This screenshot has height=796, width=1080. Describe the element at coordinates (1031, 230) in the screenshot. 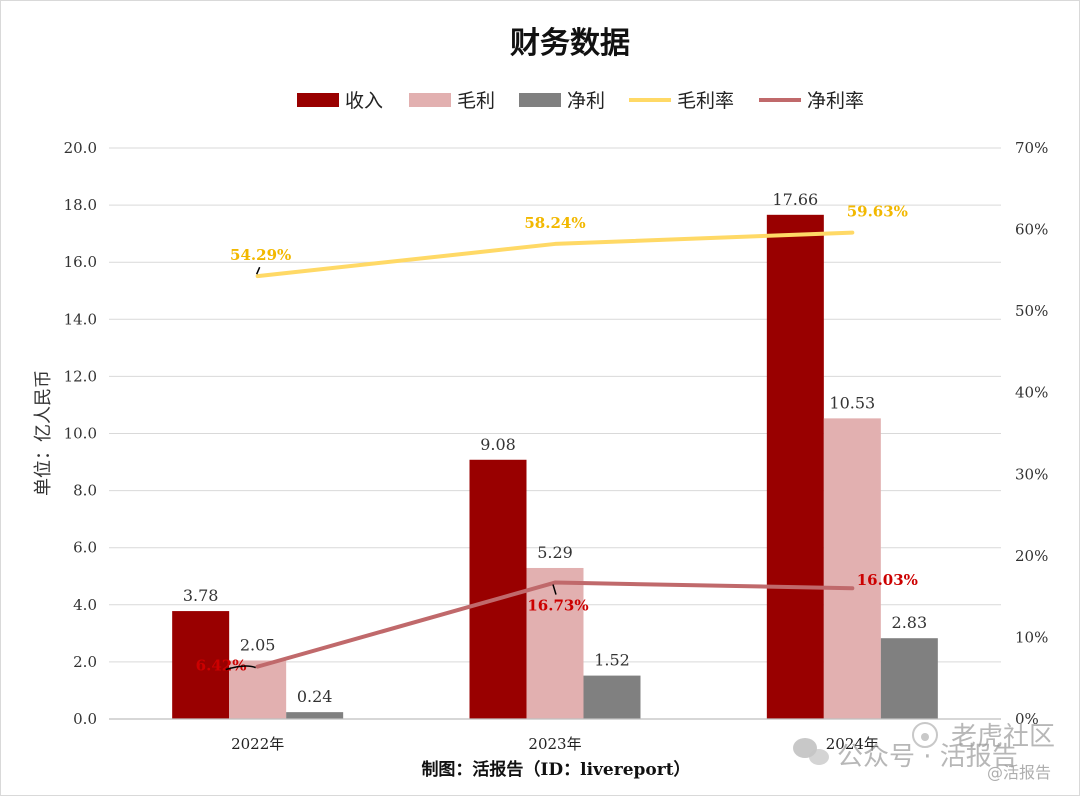

I see `y2-tick-label: 60%` at that location.